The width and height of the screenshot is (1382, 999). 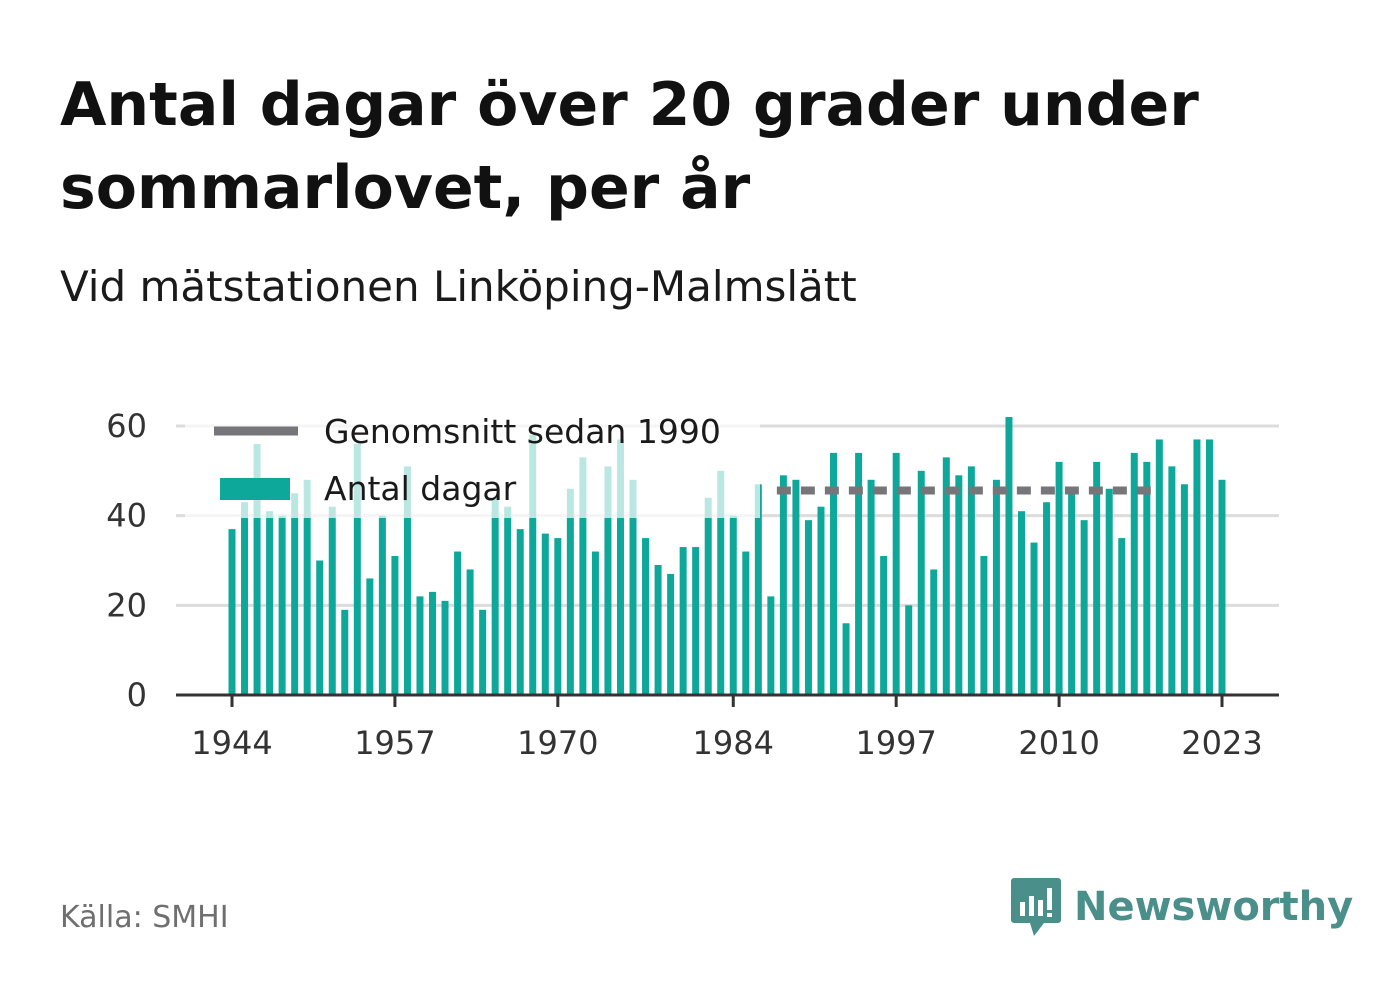 I want to click on x-tick-label: 1957, so click(x=394, y=743).